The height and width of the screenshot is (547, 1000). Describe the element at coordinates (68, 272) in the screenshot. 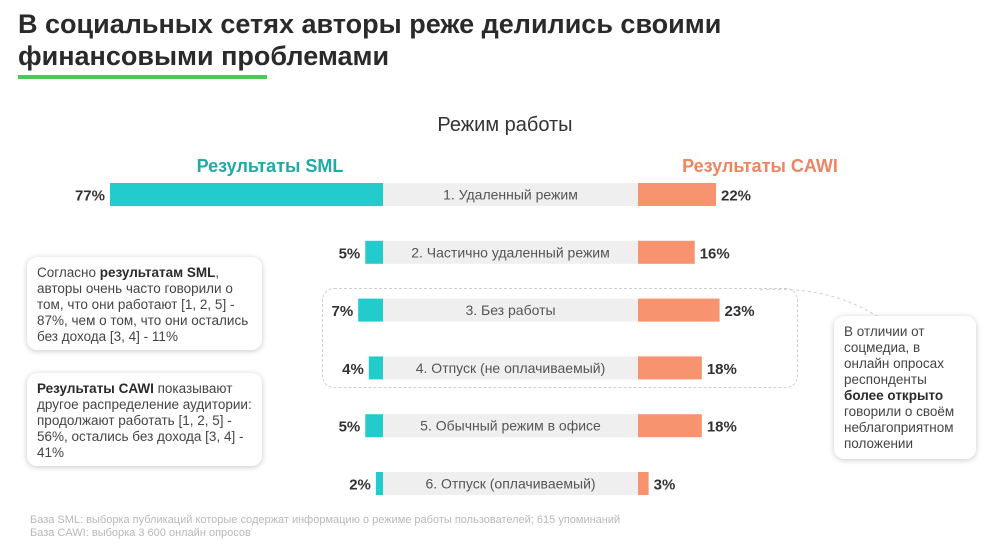

I see `callout-sml-pre: Согласно` at that location.